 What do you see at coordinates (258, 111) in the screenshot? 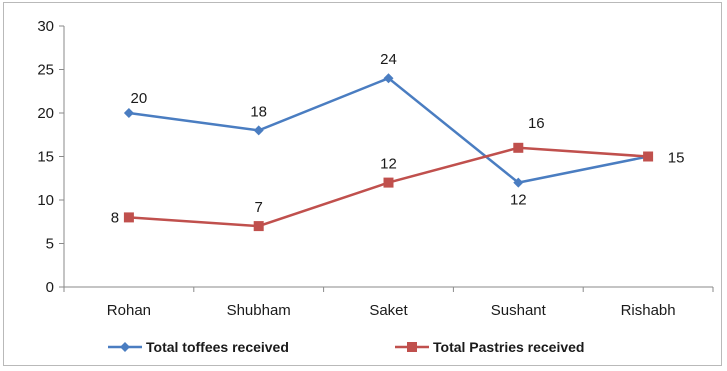
I see `data-label-series-1: 18` at bounding box center [258, 111].